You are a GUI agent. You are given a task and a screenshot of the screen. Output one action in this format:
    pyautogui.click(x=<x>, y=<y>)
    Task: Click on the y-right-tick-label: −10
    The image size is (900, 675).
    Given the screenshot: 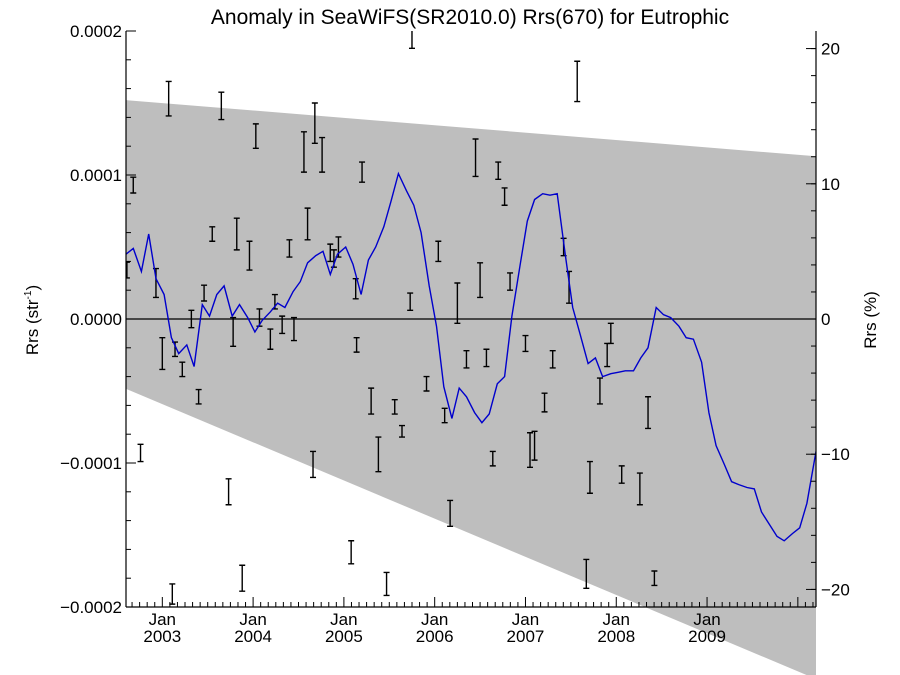 What is the action you would take?
    pyautogui.click(x=835, y=454)
    